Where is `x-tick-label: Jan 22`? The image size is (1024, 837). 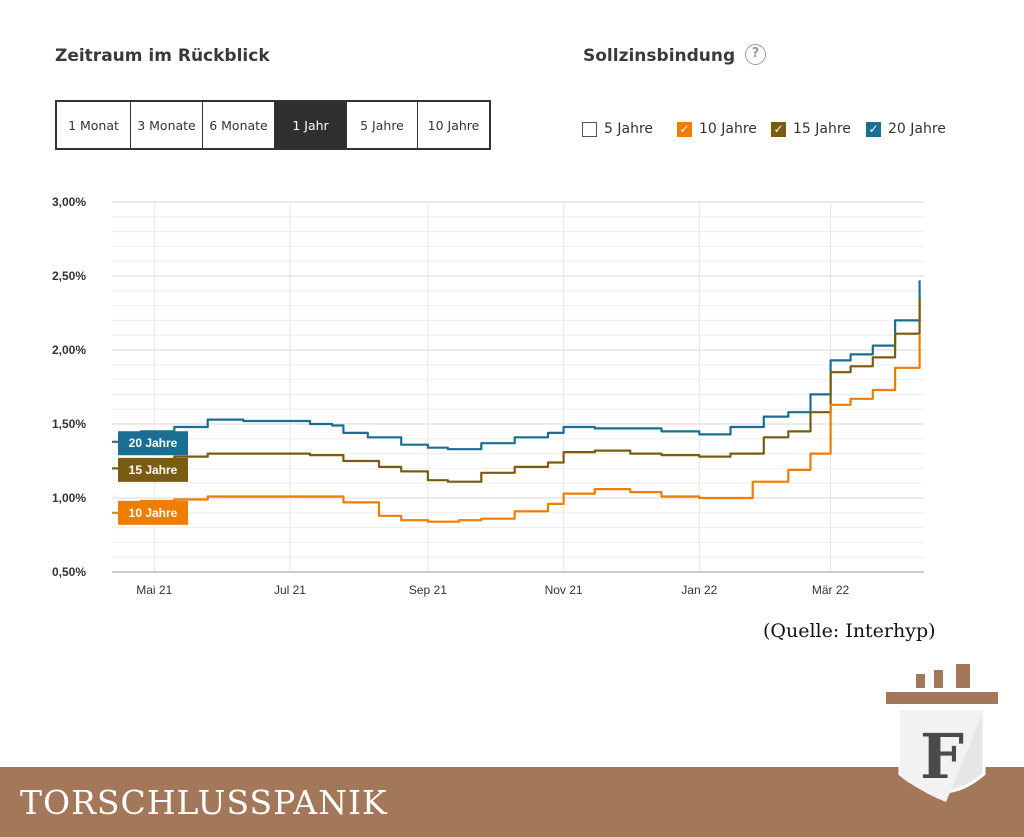 x-tick-label: Jan 22 is located at coordinates (699, 590).